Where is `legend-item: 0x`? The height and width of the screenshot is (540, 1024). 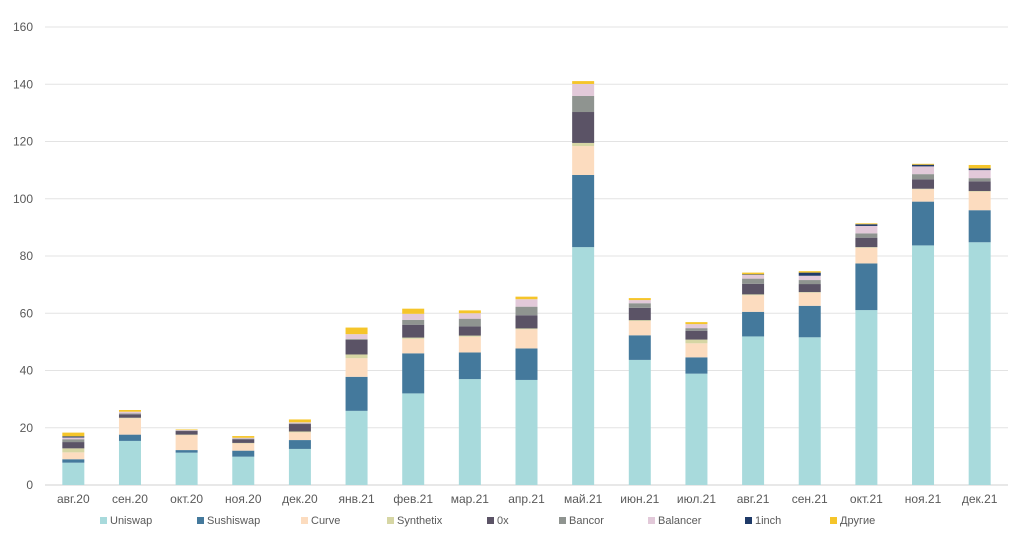
legend-item: 0x is located at coordinates (498, 521).